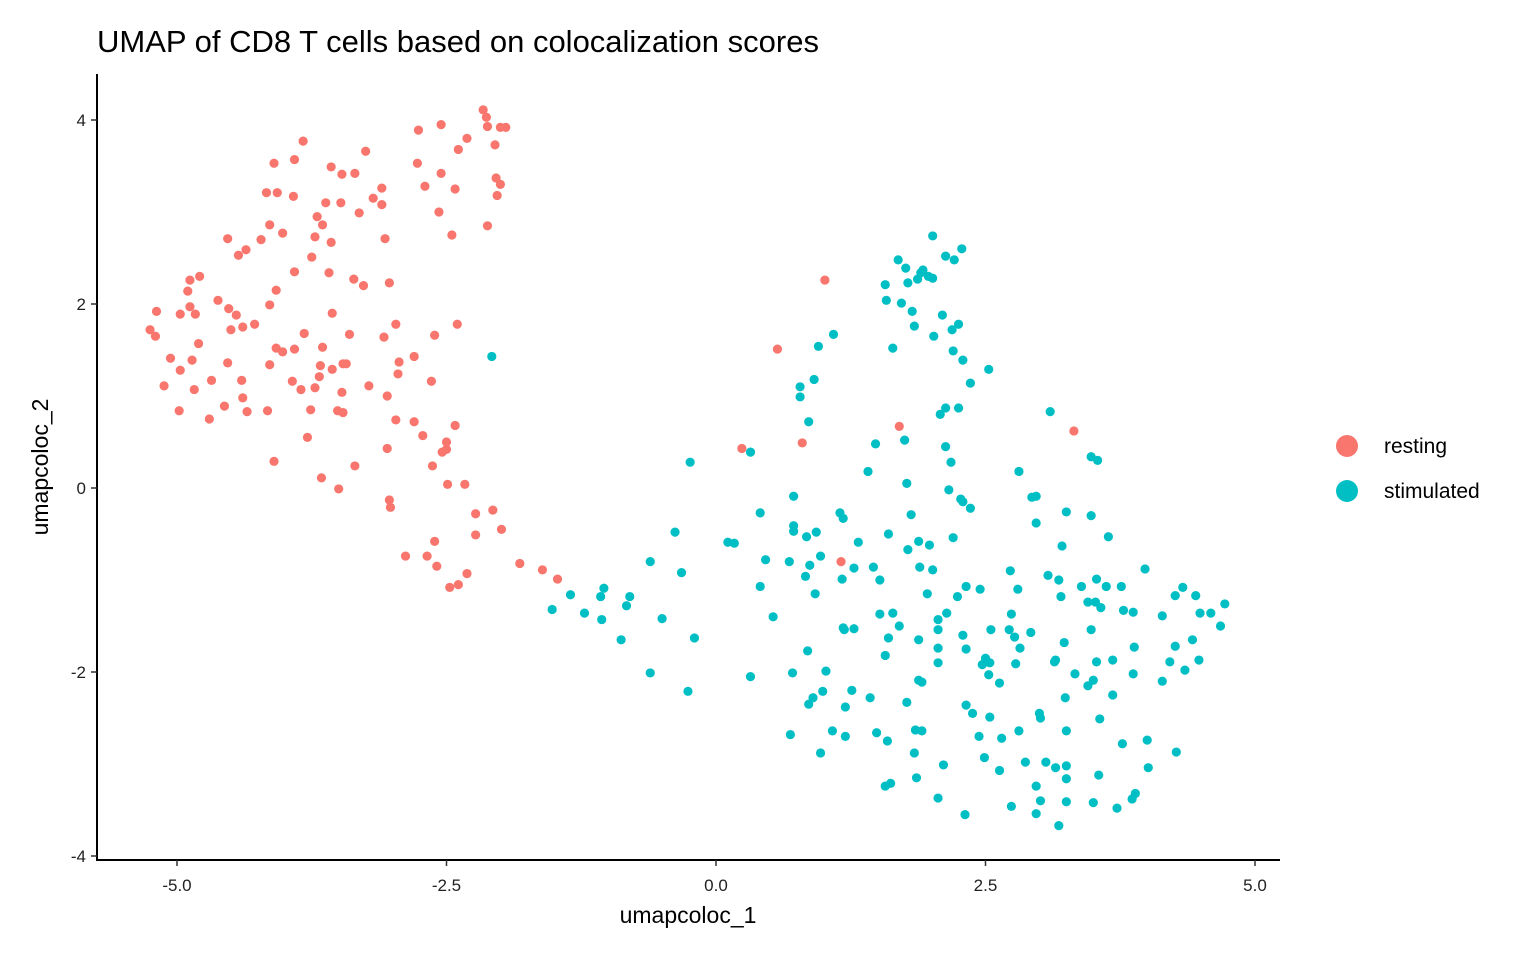 This screenshot has height=960, width=1536. Describe the element at coordinates (78, 672) in the screenshot. I see `y-tick-label: -2` at that location.